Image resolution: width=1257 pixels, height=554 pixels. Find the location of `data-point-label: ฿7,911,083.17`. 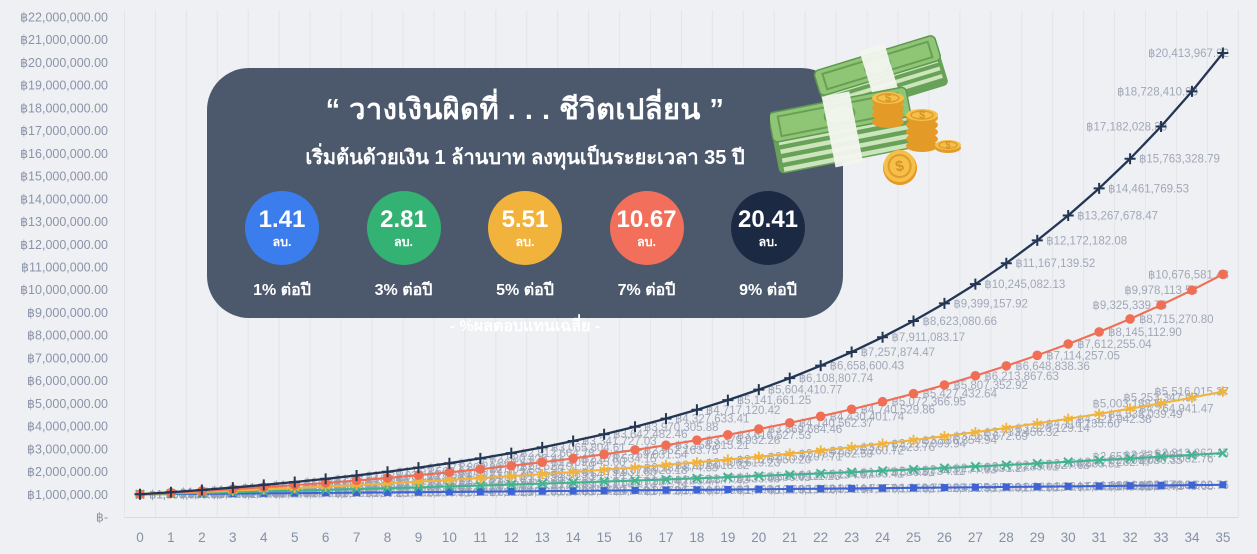

data-point-label: ฿7,911,083.17 is located at coordinates (929, 338).